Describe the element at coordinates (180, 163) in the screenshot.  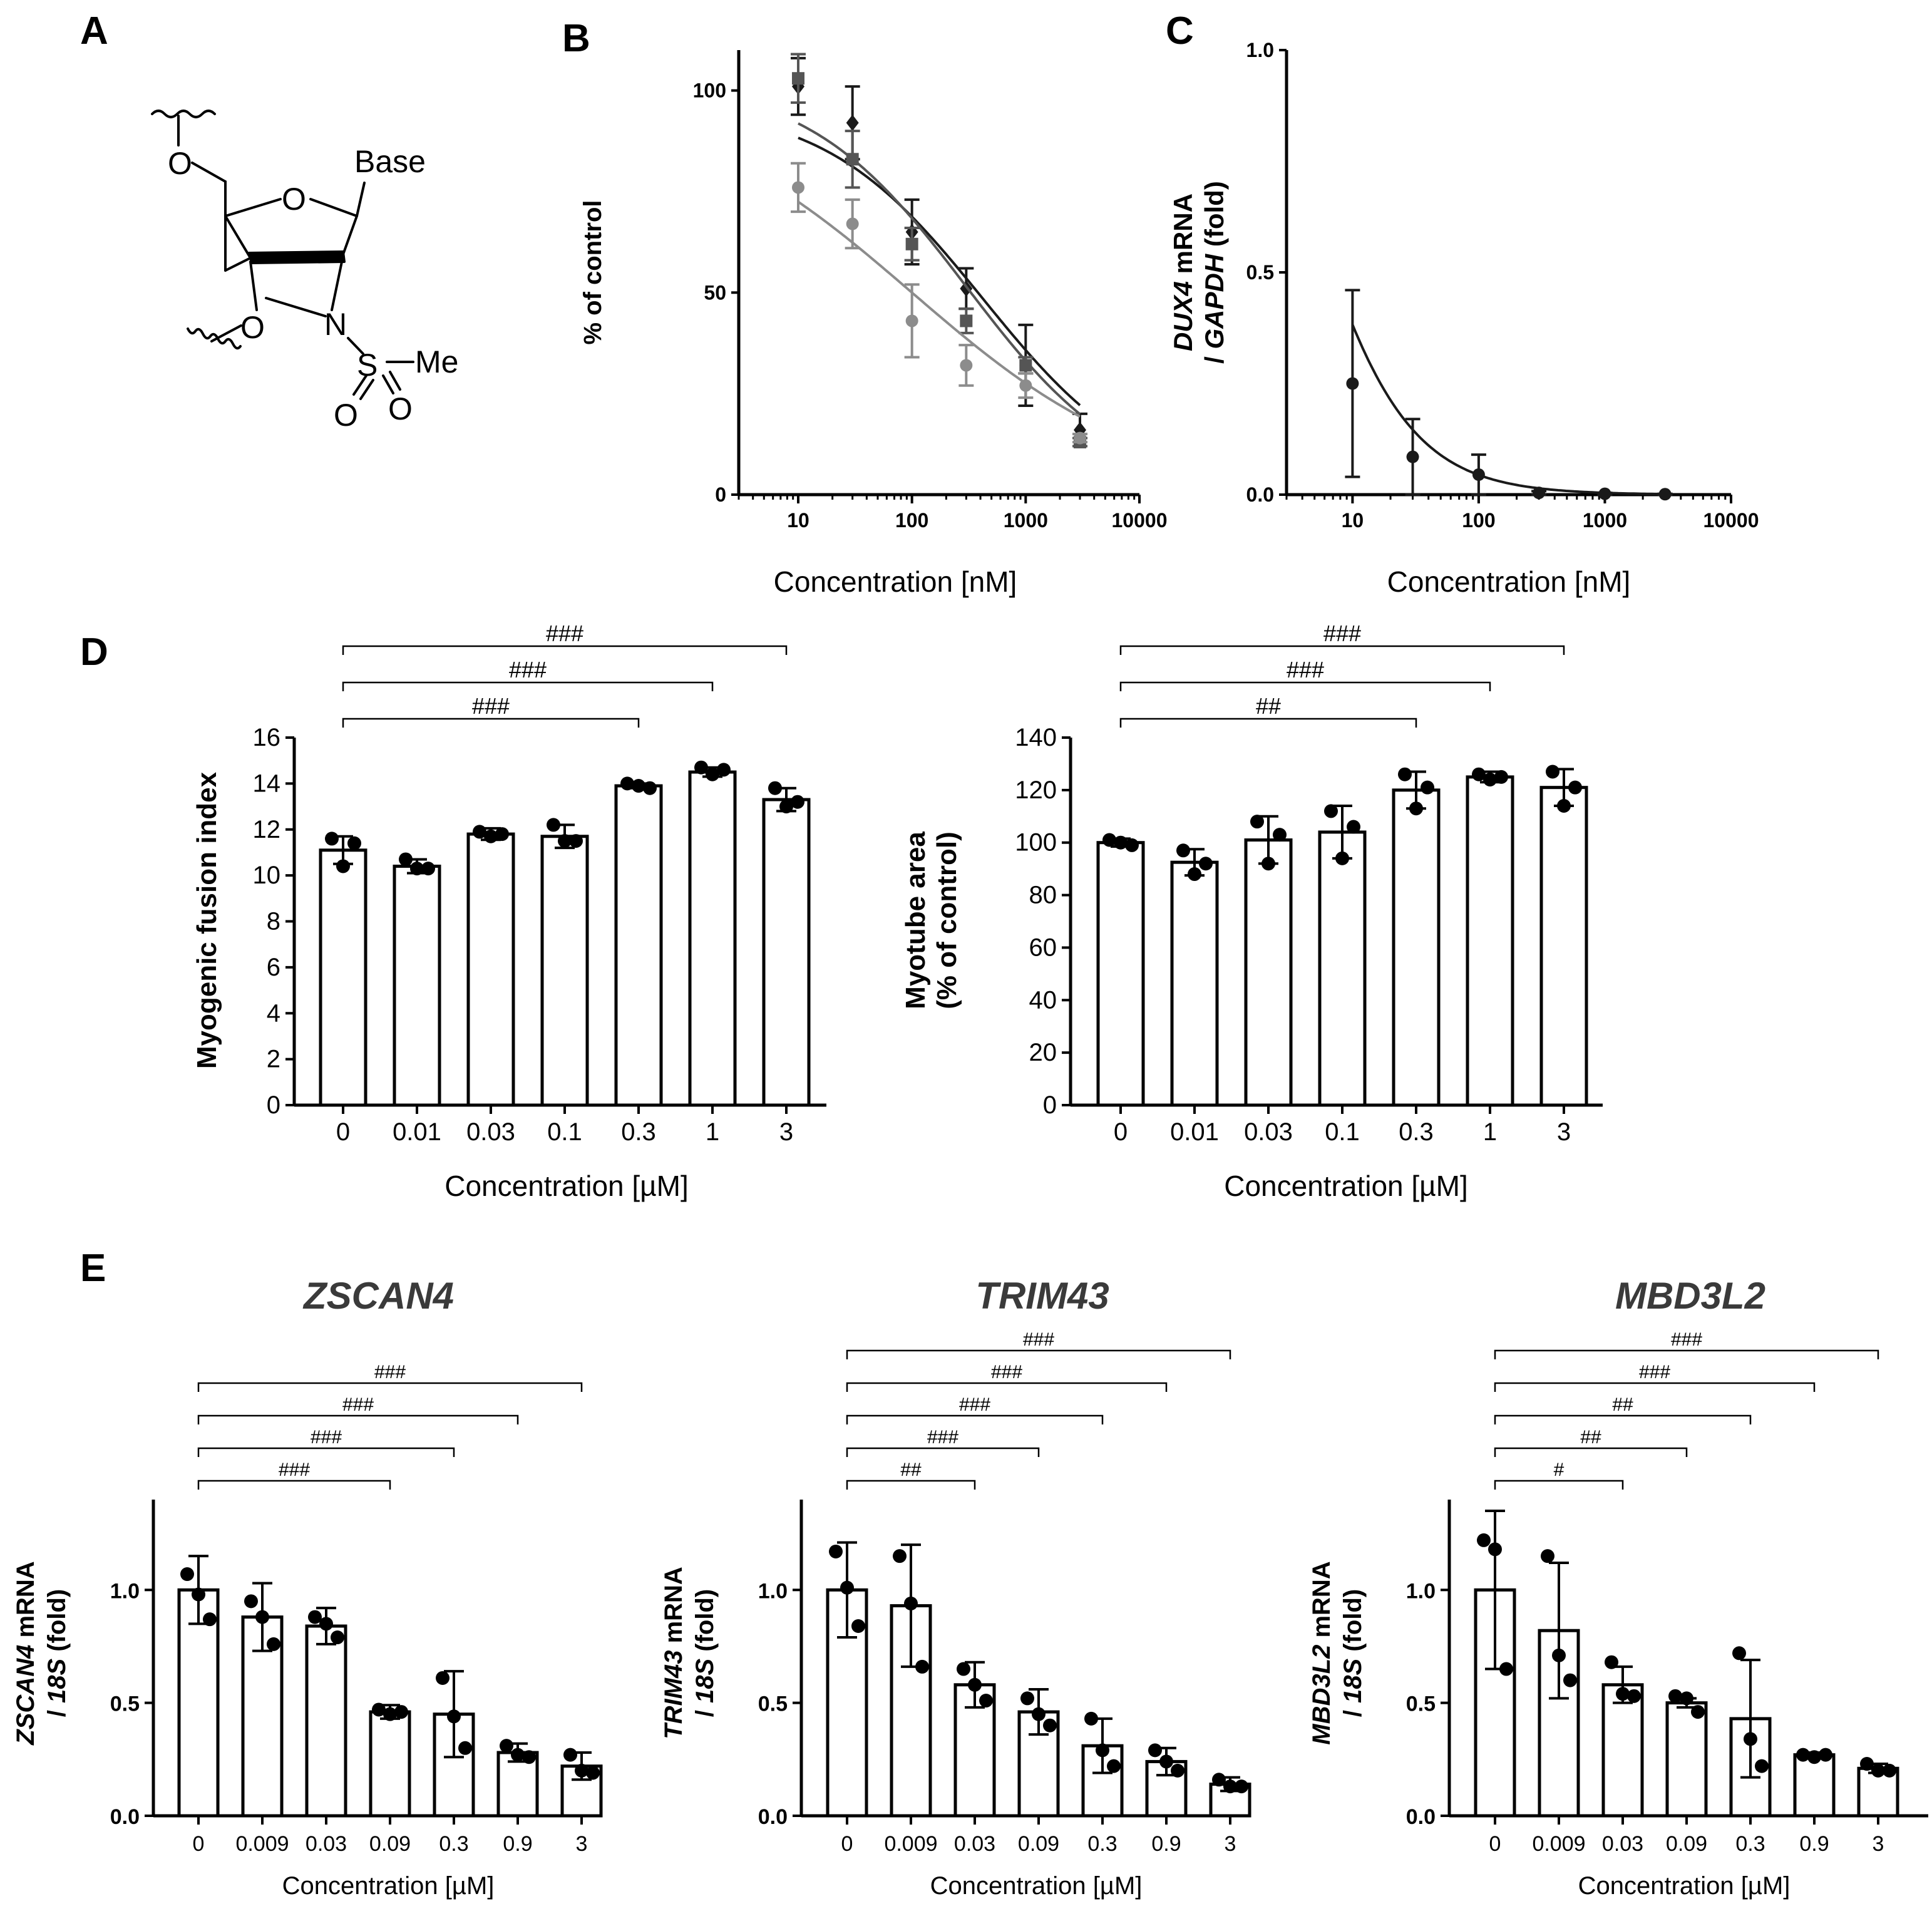
I see `atom-o-top: O` at that location.